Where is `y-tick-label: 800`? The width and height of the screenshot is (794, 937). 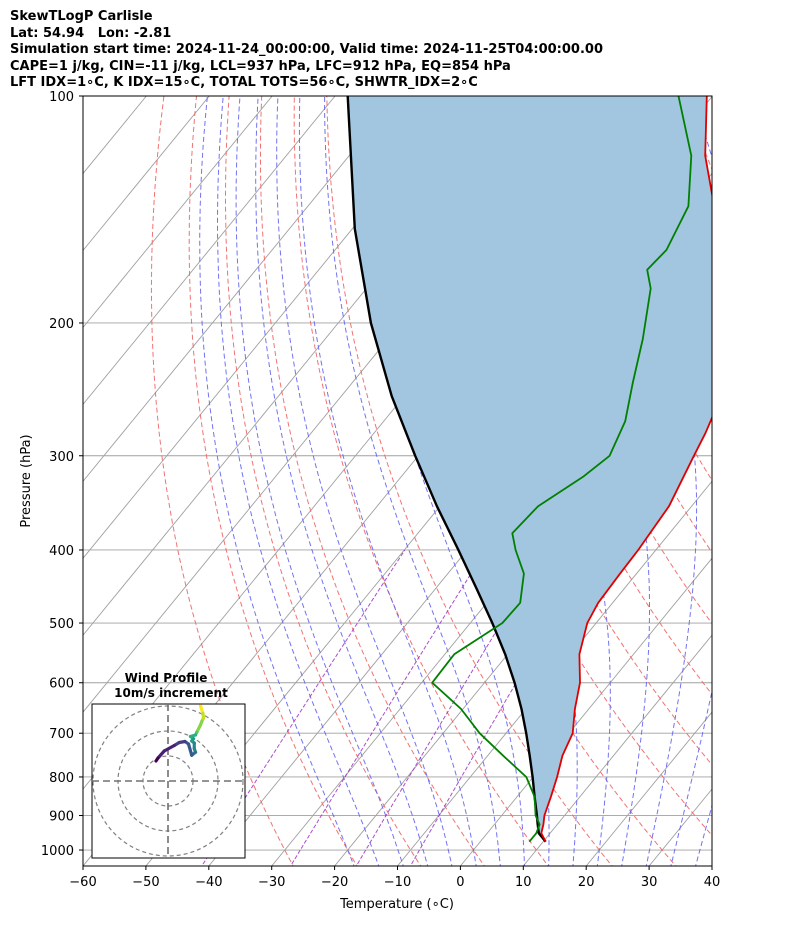 y-tick-label: 800 is located at coordinates (61, 778).